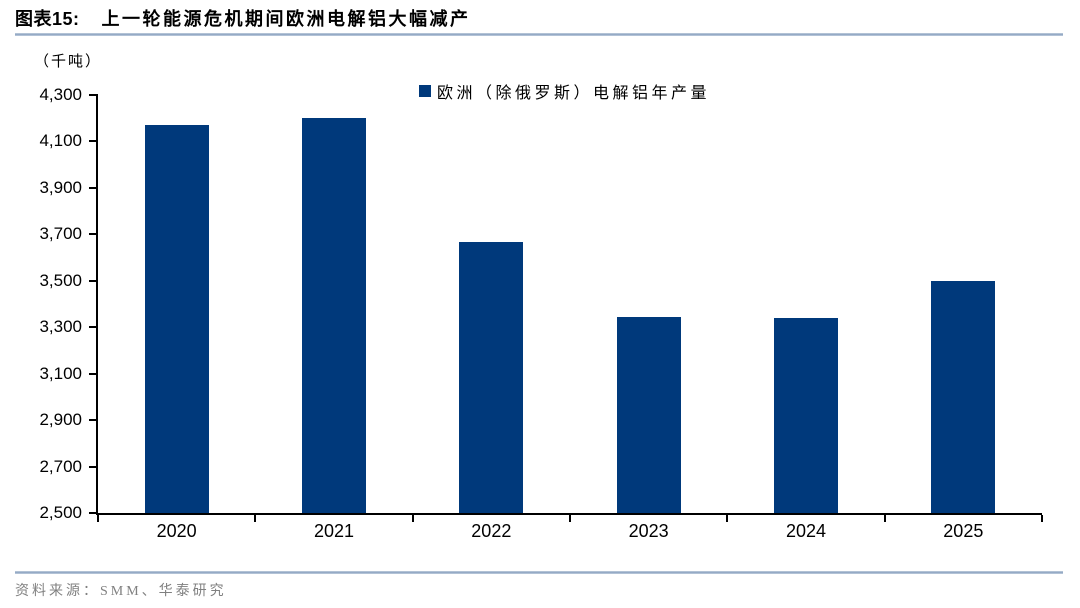 Image resolution: width=1080 pixels, height=608 pixels. What do you see at coordinates (574, 93) in the screenshot?
I see `legend-label: 欧洲（除俄罗斯）电解铝年产量` at bounding box center [574, 93].